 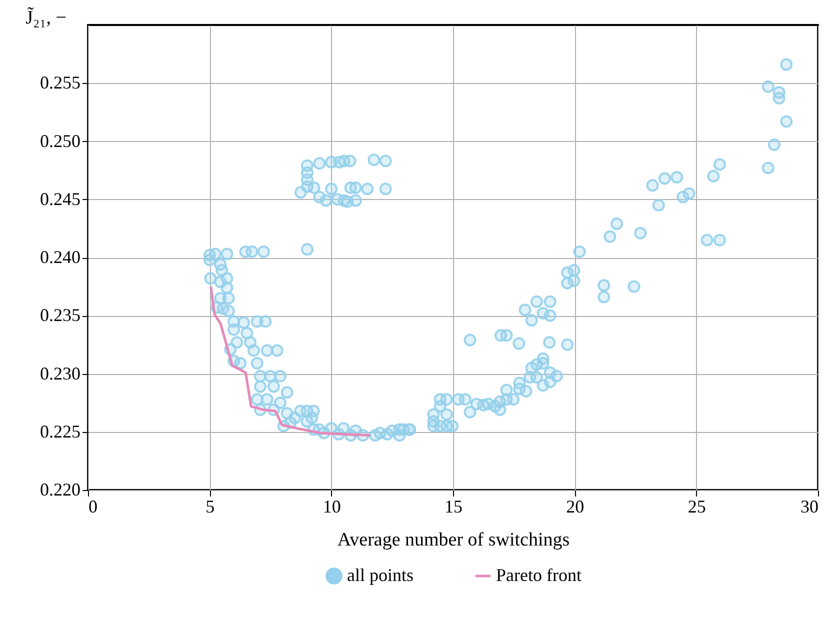 I want to click on y-axis-title: J̃₂₁, −, so click(x=46, y=17).